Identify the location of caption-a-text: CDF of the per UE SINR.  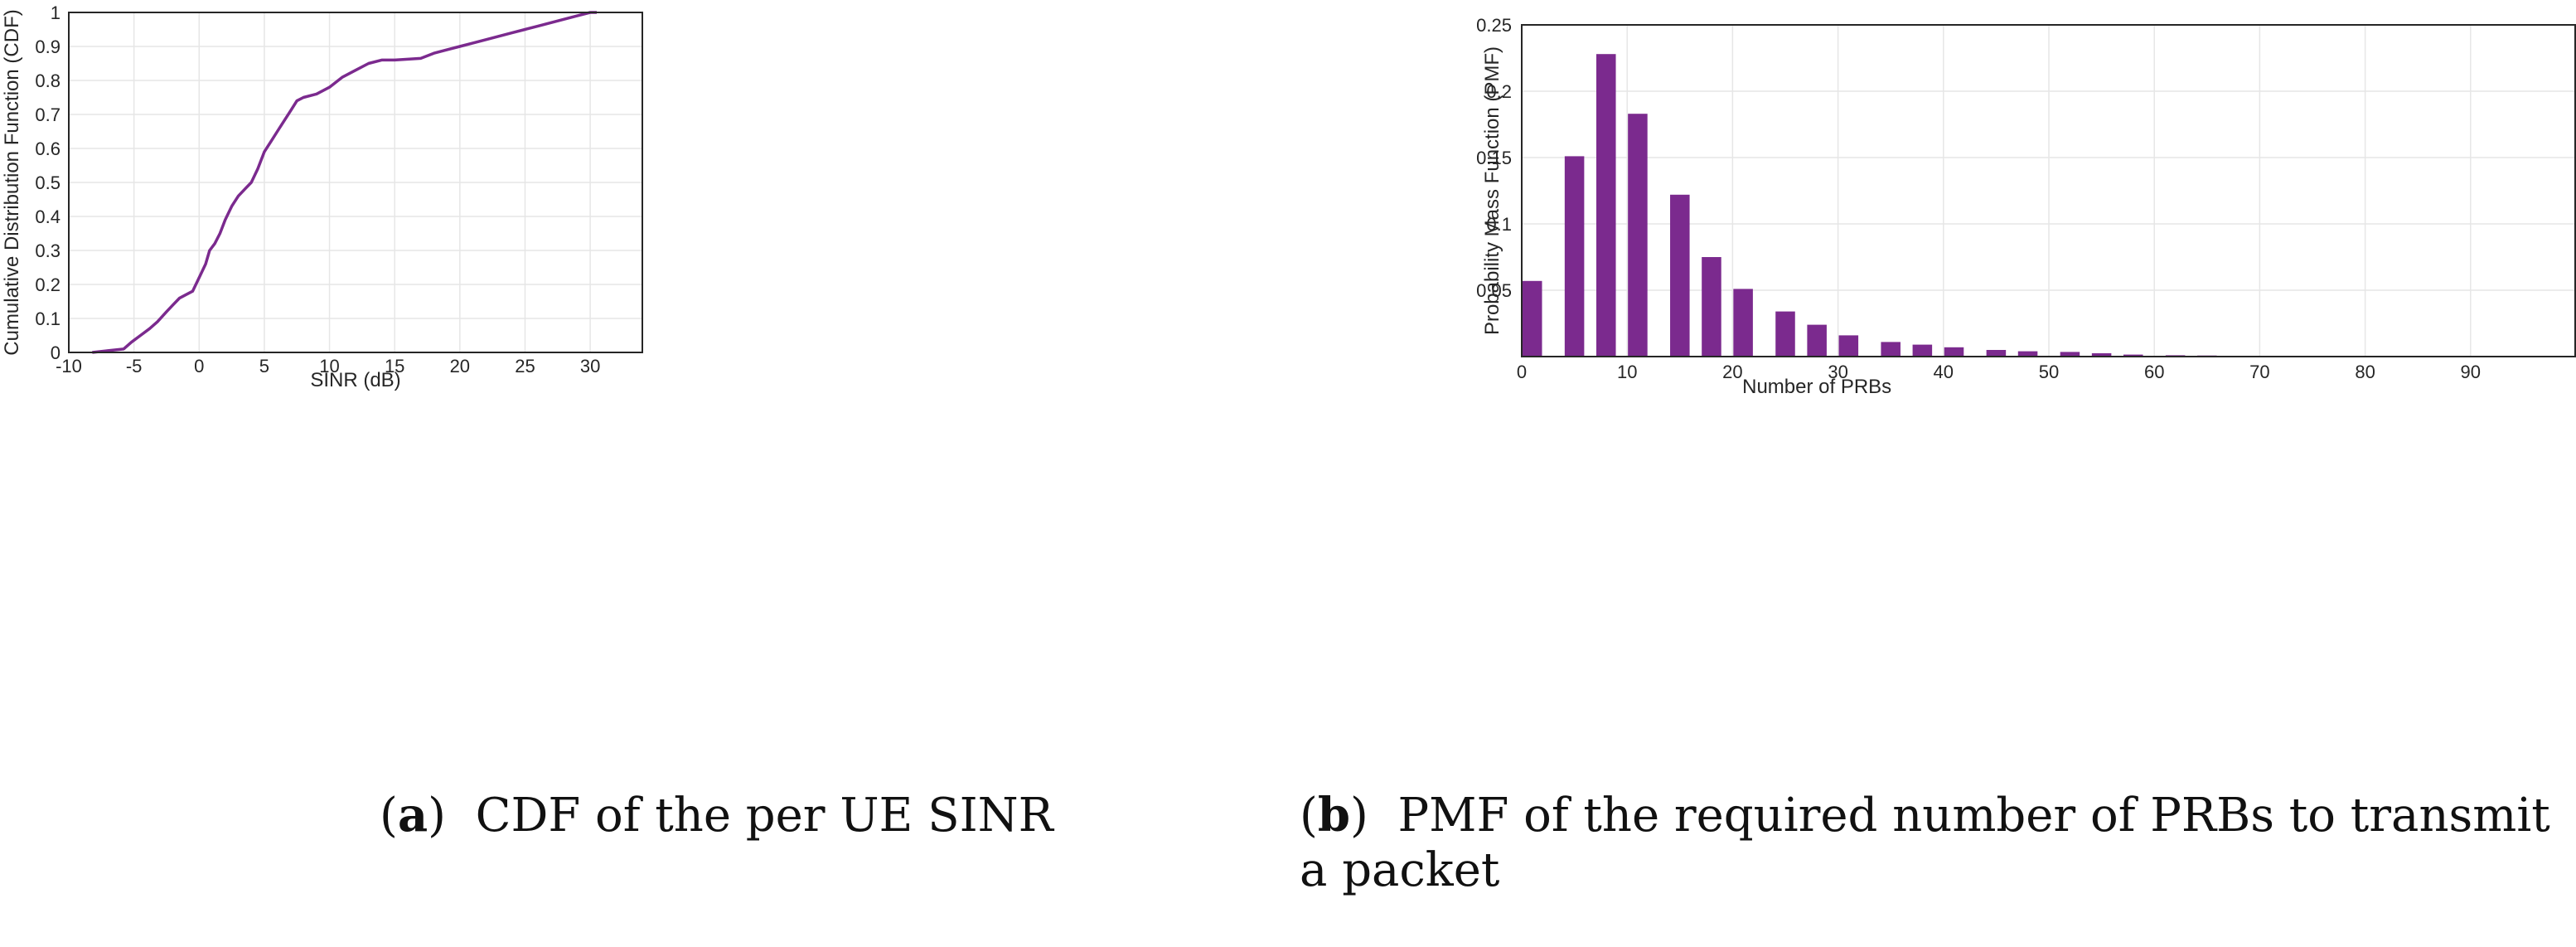
(764, 816).